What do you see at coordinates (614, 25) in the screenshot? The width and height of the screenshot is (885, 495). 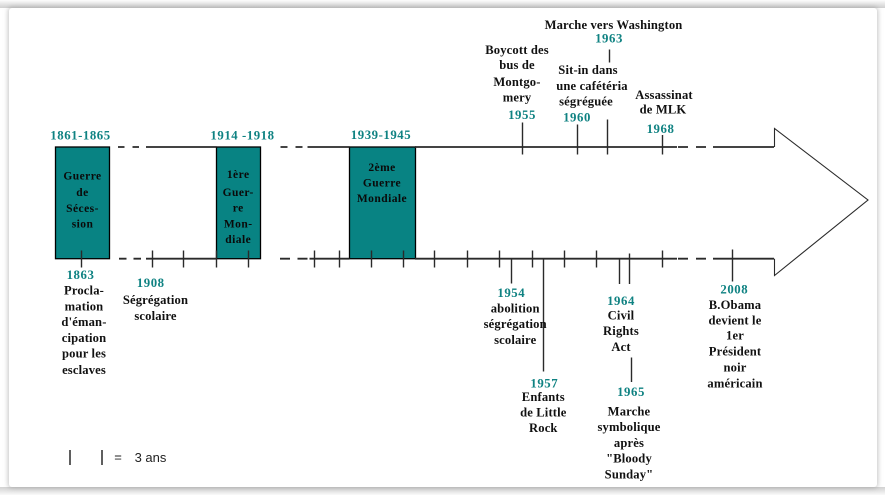 I see `svg-text: Marche vers Washington` at bounding box center [614, 25].